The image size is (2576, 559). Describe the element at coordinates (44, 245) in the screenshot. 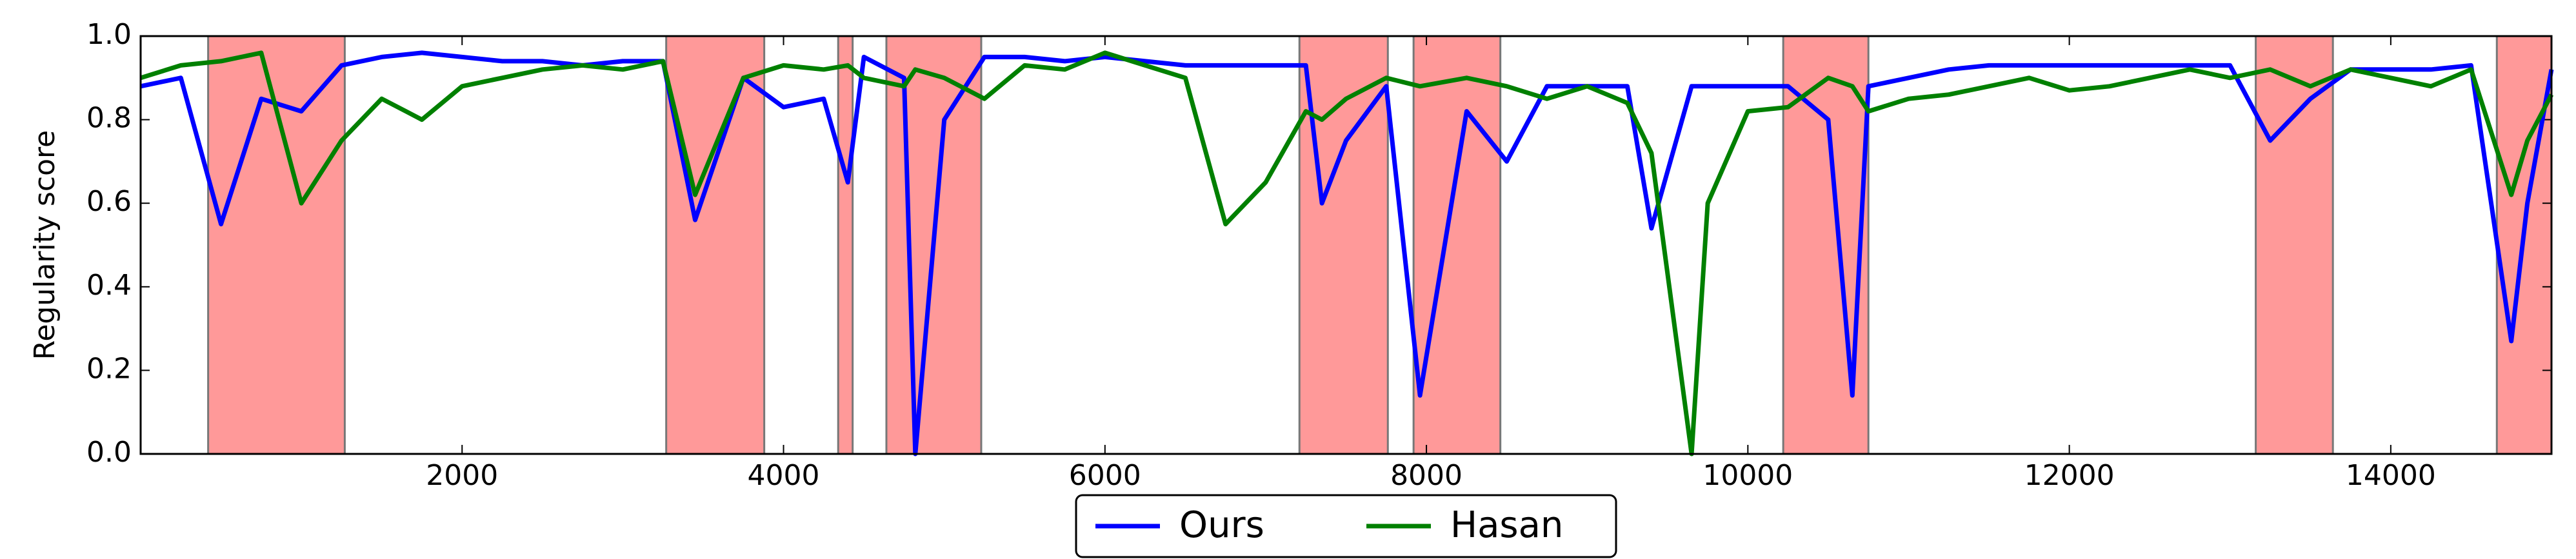

I see `y-axis-label: Regularity score` at that location.